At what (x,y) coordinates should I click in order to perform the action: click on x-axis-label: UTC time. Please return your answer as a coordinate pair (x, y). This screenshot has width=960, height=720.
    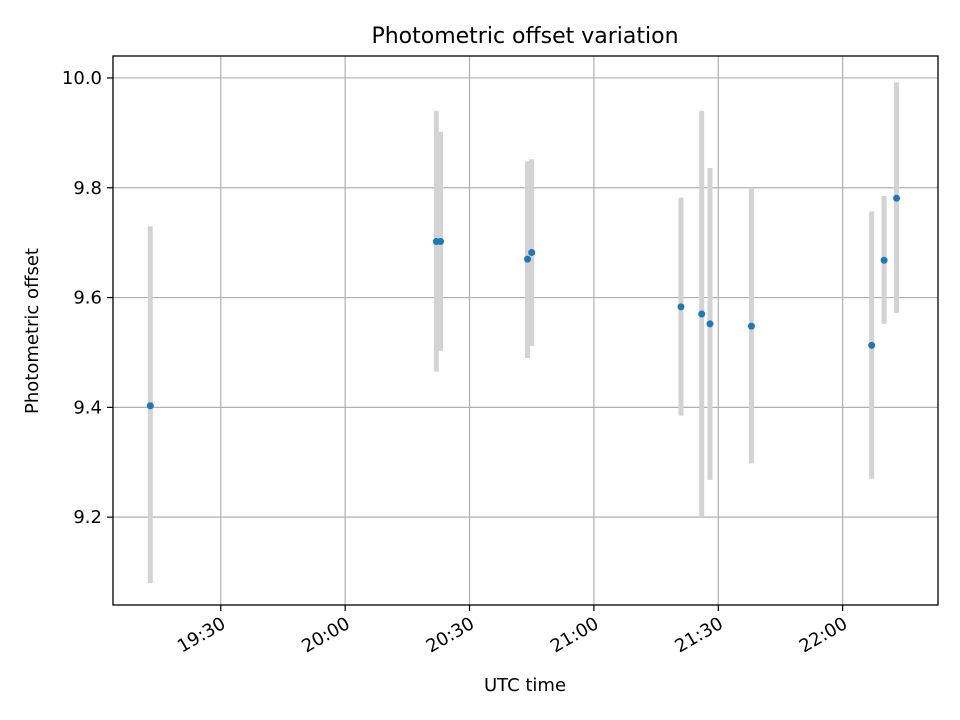
    Looking at the image, I should click on (525, 685).